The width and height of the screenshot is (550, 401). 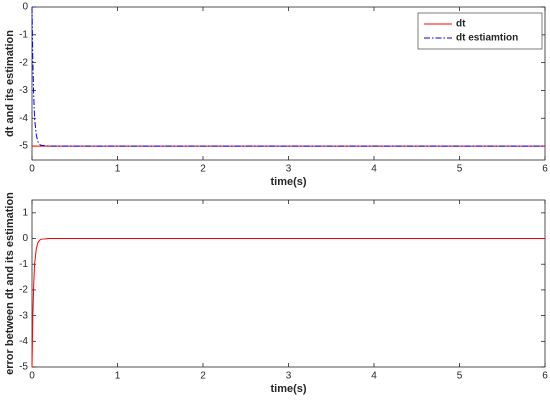 I want to click on y-axis-label: dt and its estimation, so click(x=10, y=83).